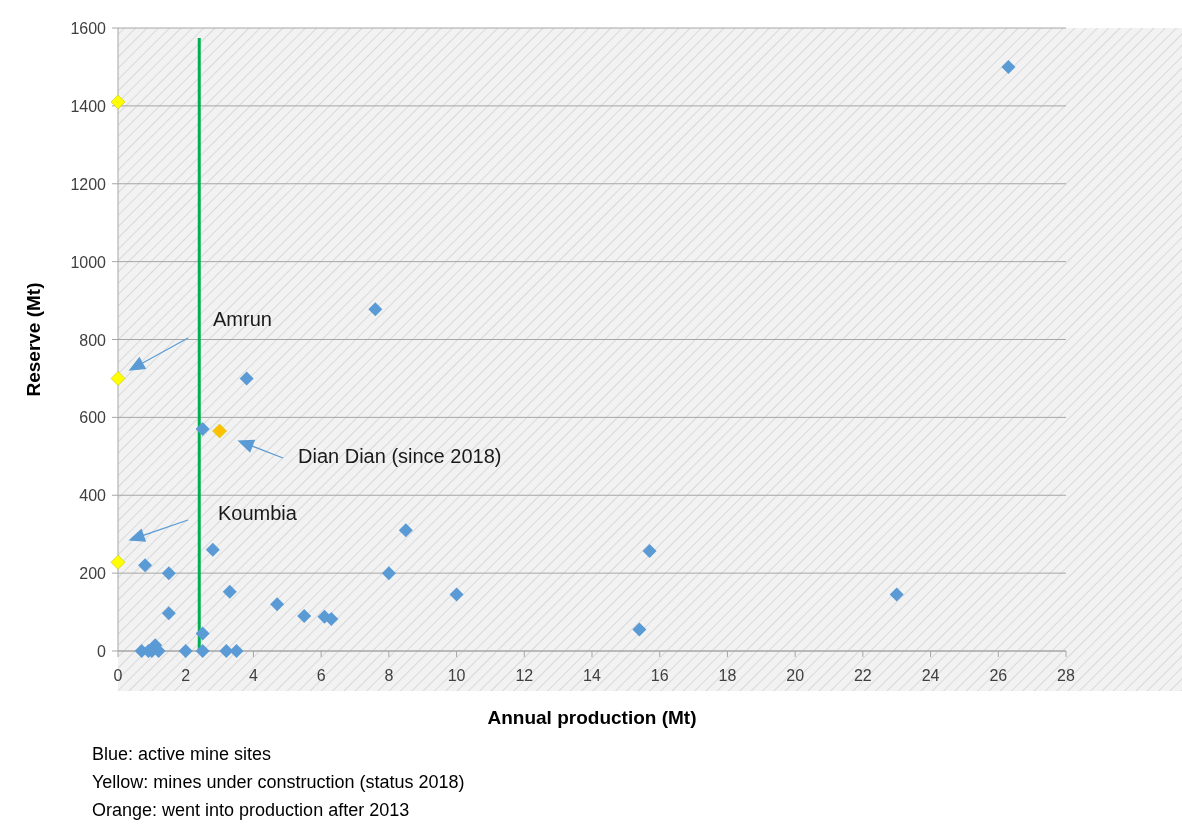 The width and height of the screenshot is (1182, 831). I want to click on x-tick-label: 26, so click(998, 675).